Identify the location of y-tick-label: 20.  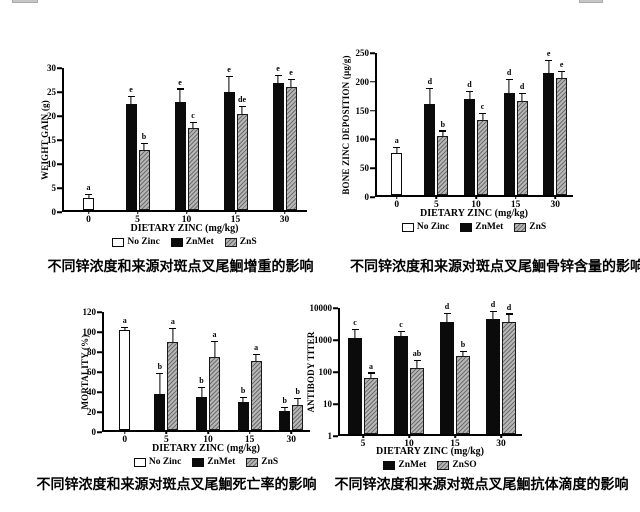
(51, 116).